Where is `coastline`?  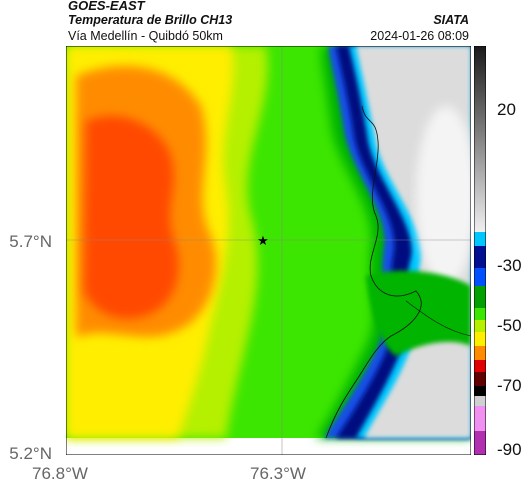
coastline is located at coordinates (373, 272).